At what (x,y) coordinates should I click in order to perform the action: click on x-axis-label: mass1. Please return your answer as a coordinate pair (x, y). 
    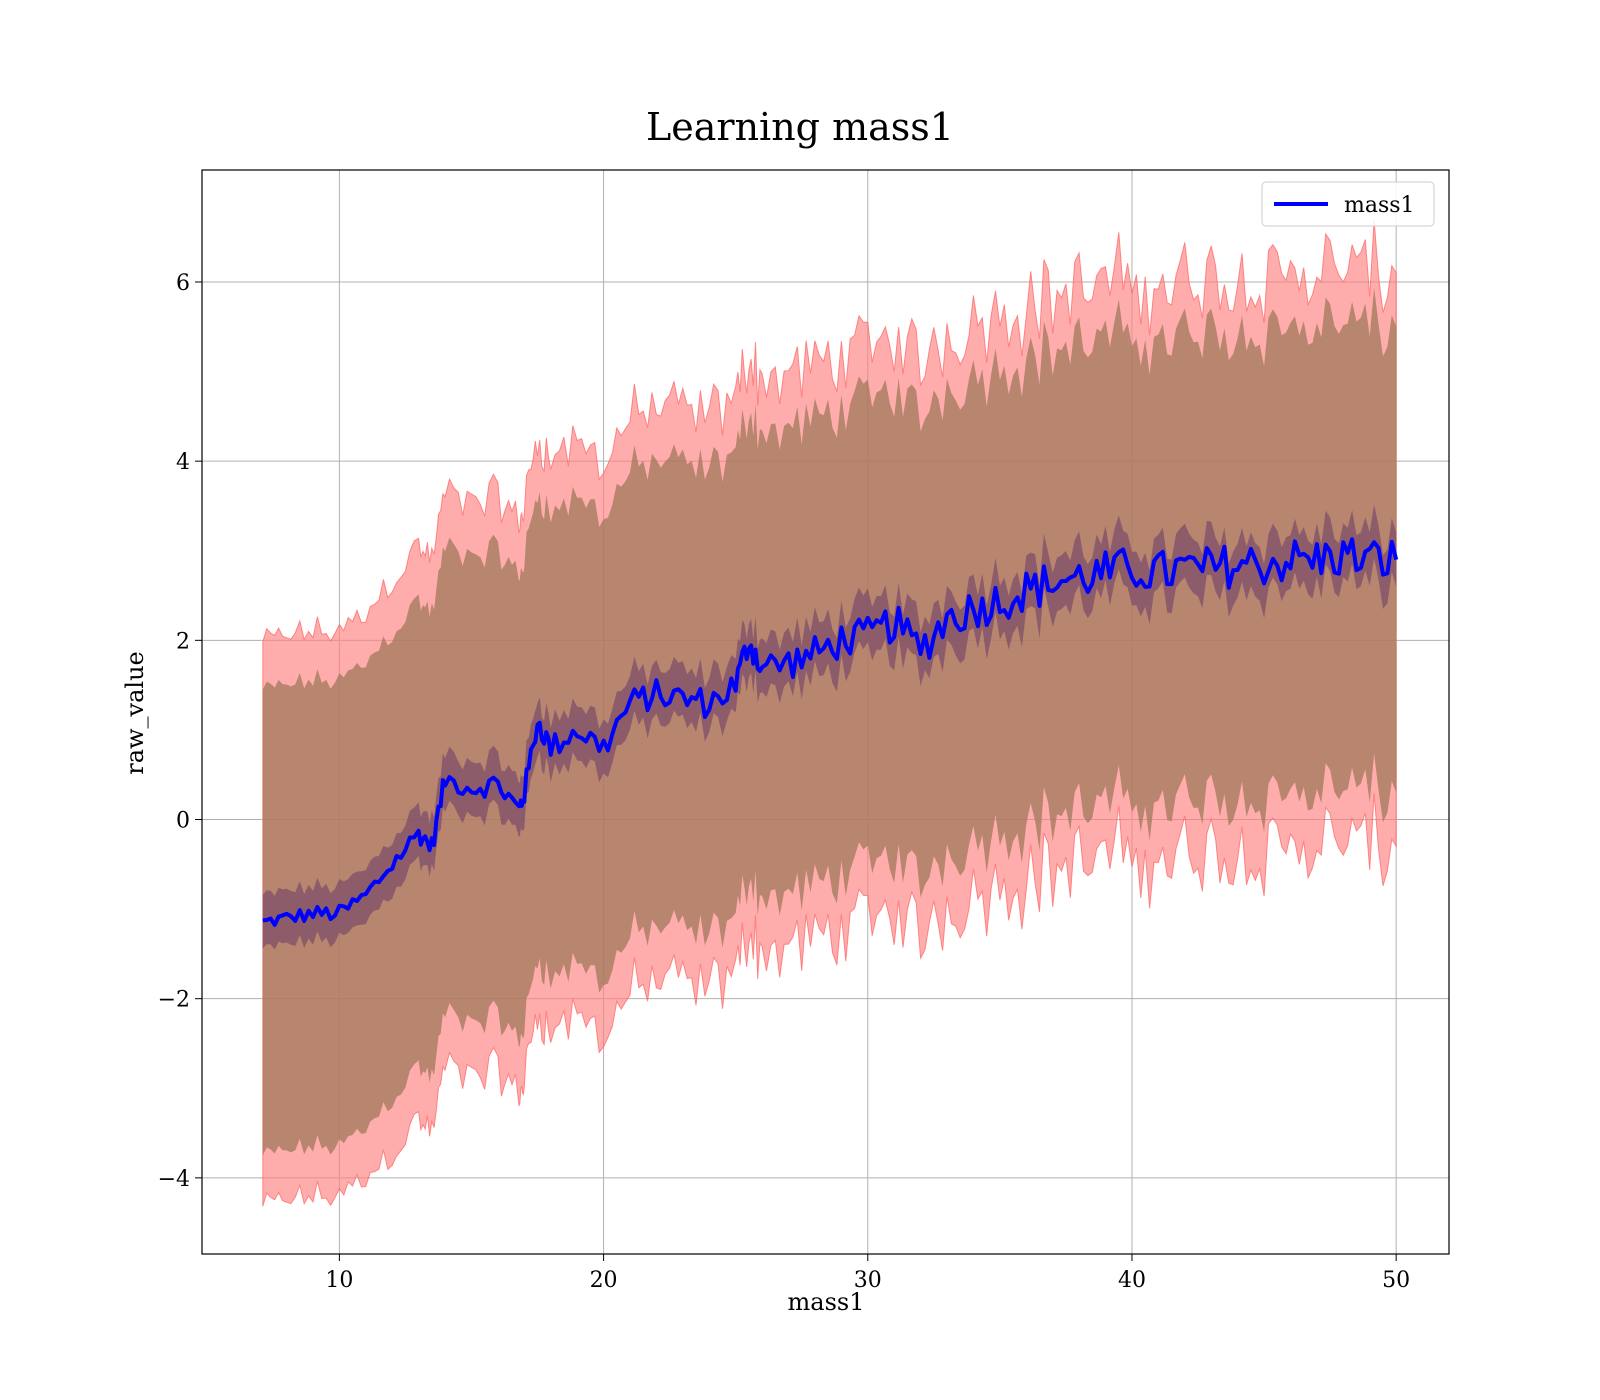
    Looking at the image, I should click on (826, 1302).